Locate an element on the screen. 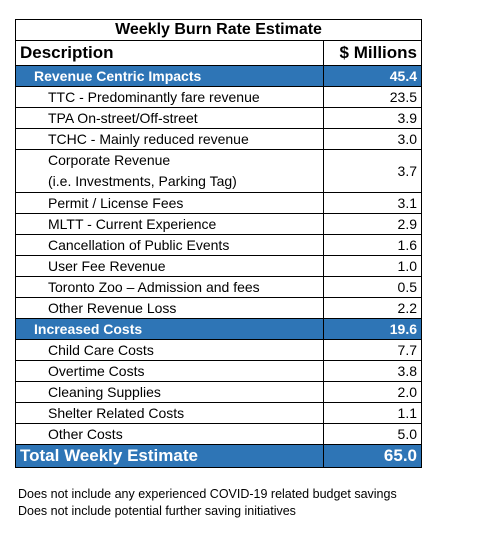  item-value: 3.0 is located at coordinates (372, 139).